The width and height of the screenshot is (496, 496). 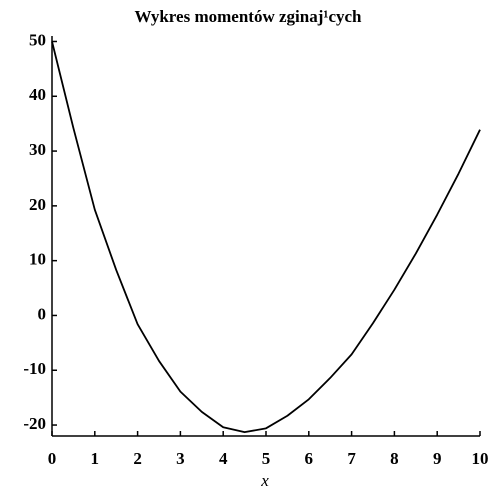 What do you see at coordinates (137, 458) in the screenshot?
I see `x-tick-label: 2` at bounding box center [137, 458].